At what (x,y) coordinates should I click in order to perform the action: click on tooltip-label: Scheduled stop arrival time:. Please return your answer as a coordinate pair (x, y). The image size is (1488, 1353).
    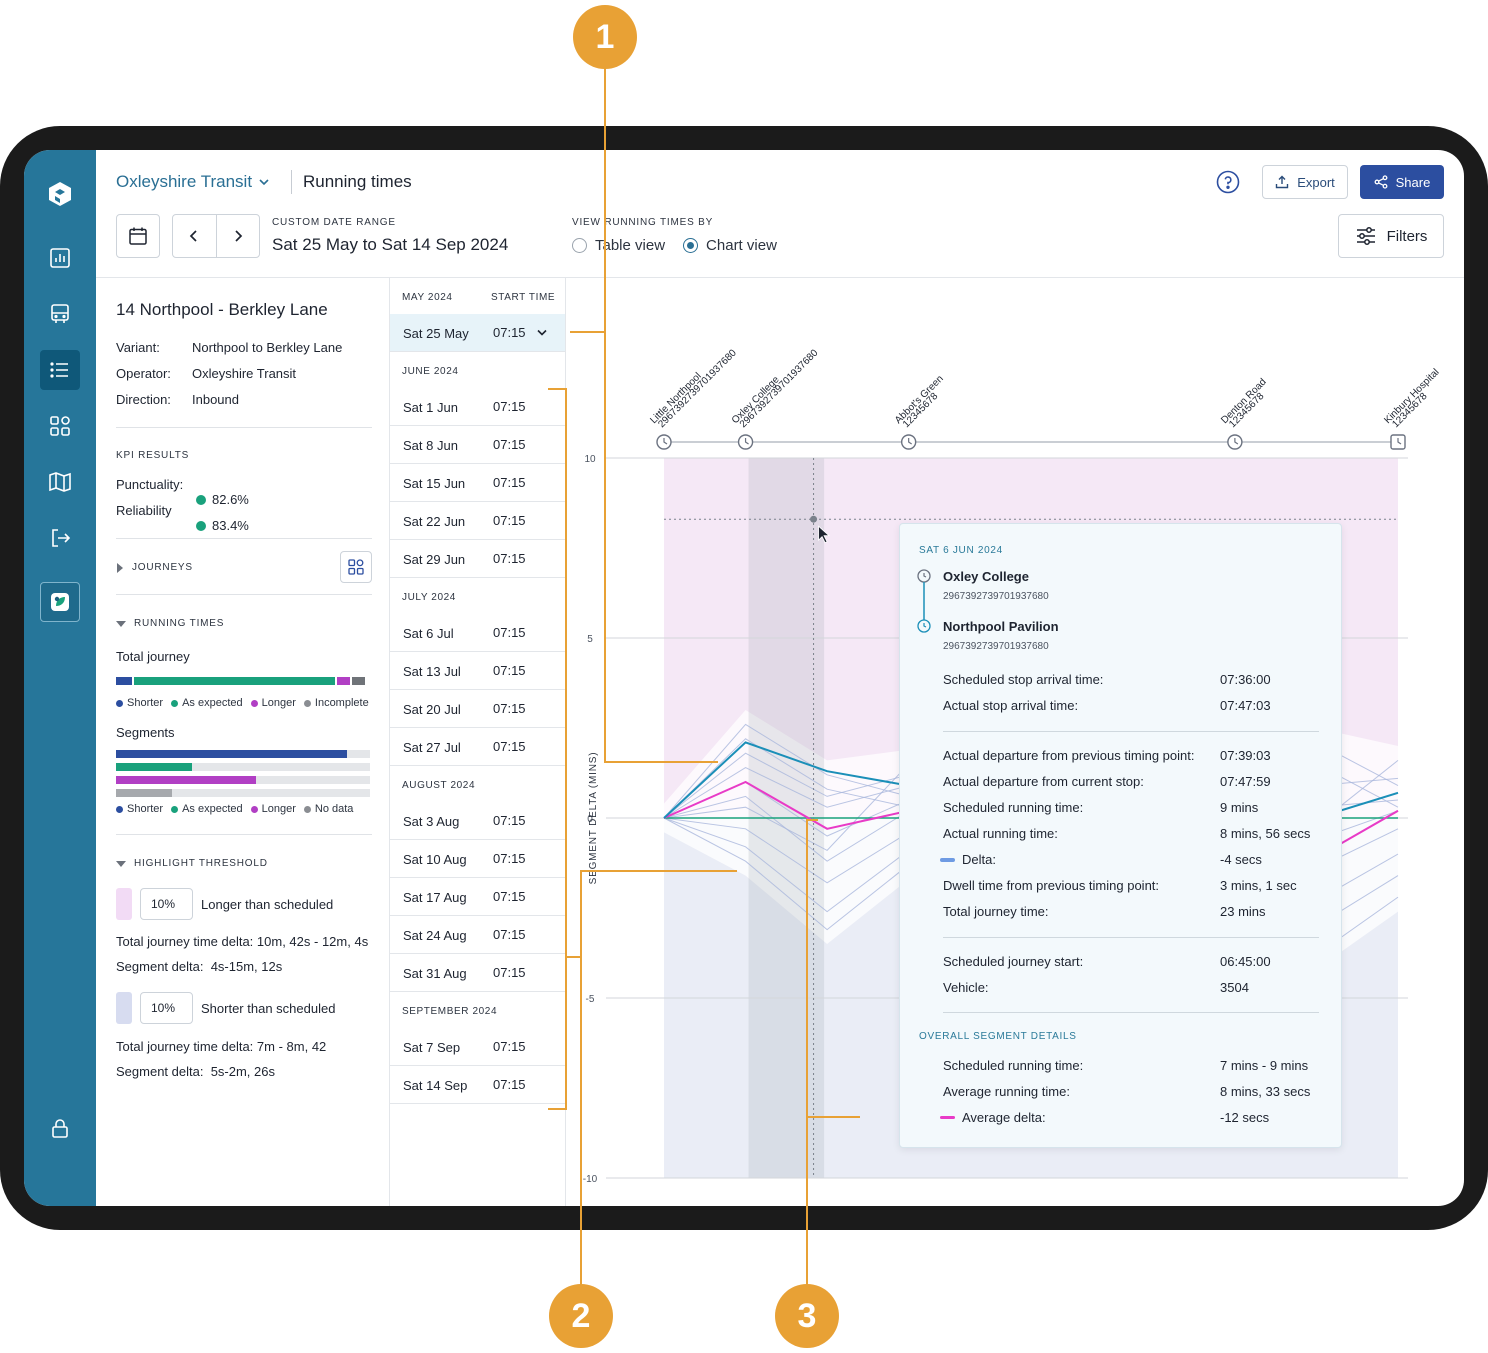
    Looking at the image, I should click on (1023, 679).